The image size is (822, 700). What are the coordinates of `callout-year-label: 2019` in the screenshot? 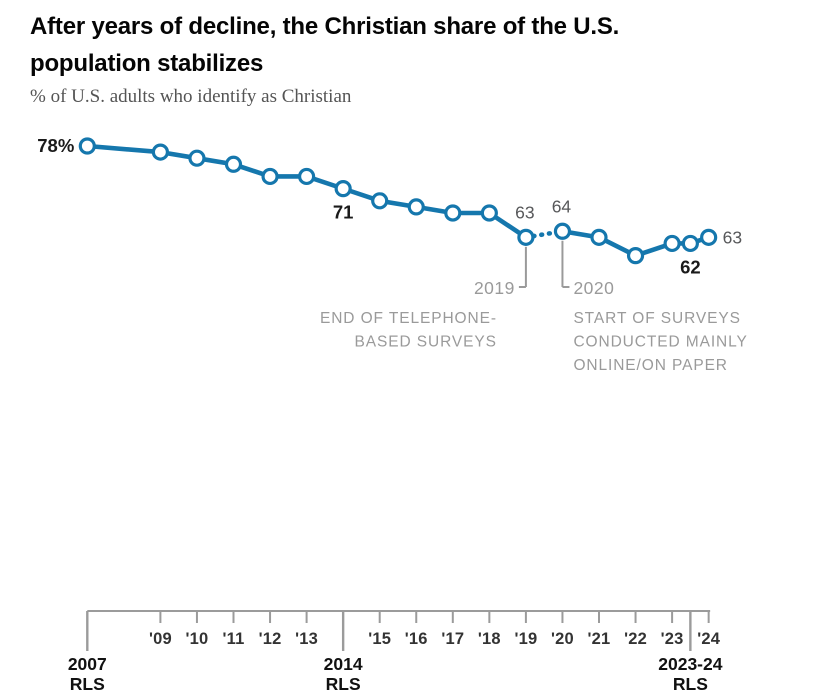 It's located at (494, 288).